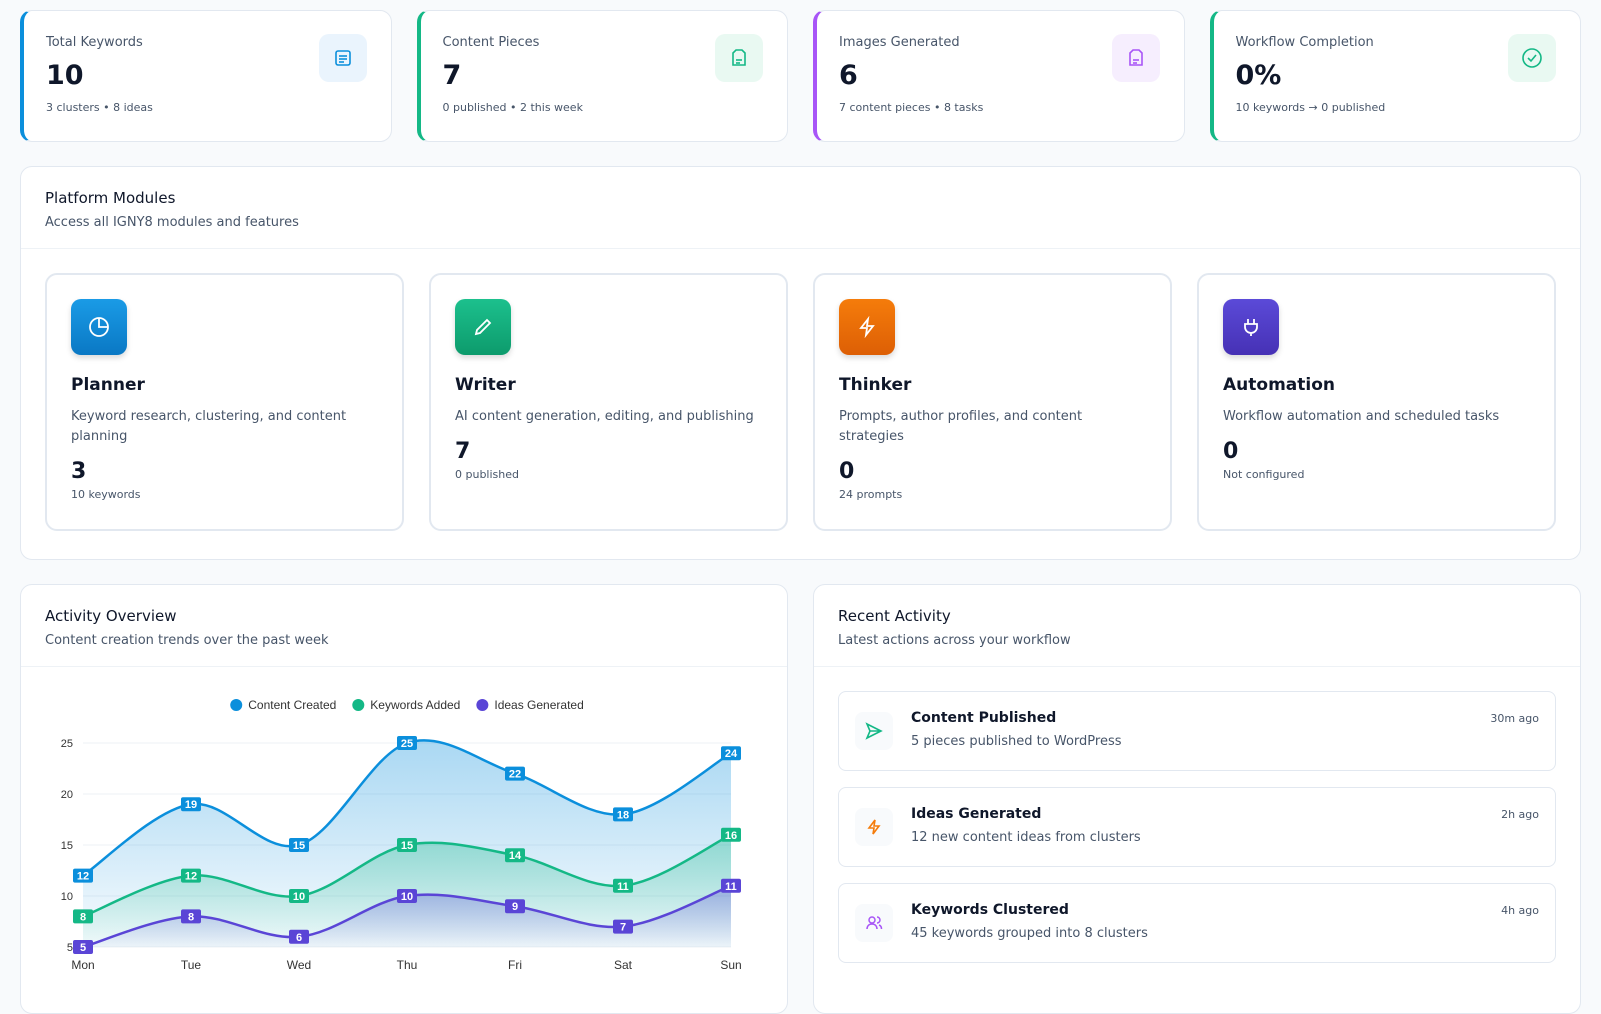 This screenshot has height=1014, width=1601. What do you see at coordinates (515, 965) in the screenshot?
I see `x-tick-label: Fri` at bounding box center [515, 965].